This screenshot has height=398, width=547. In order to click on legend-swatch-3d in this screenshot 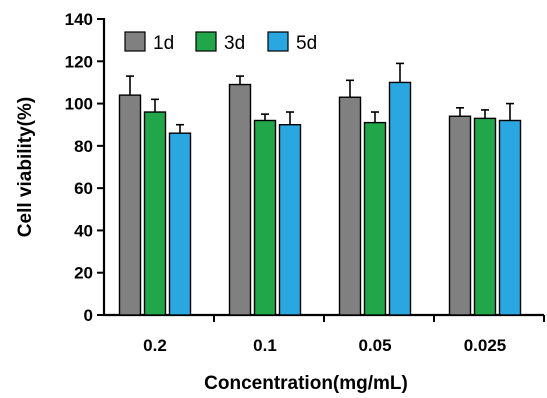, I will do `click(206, 41)`.